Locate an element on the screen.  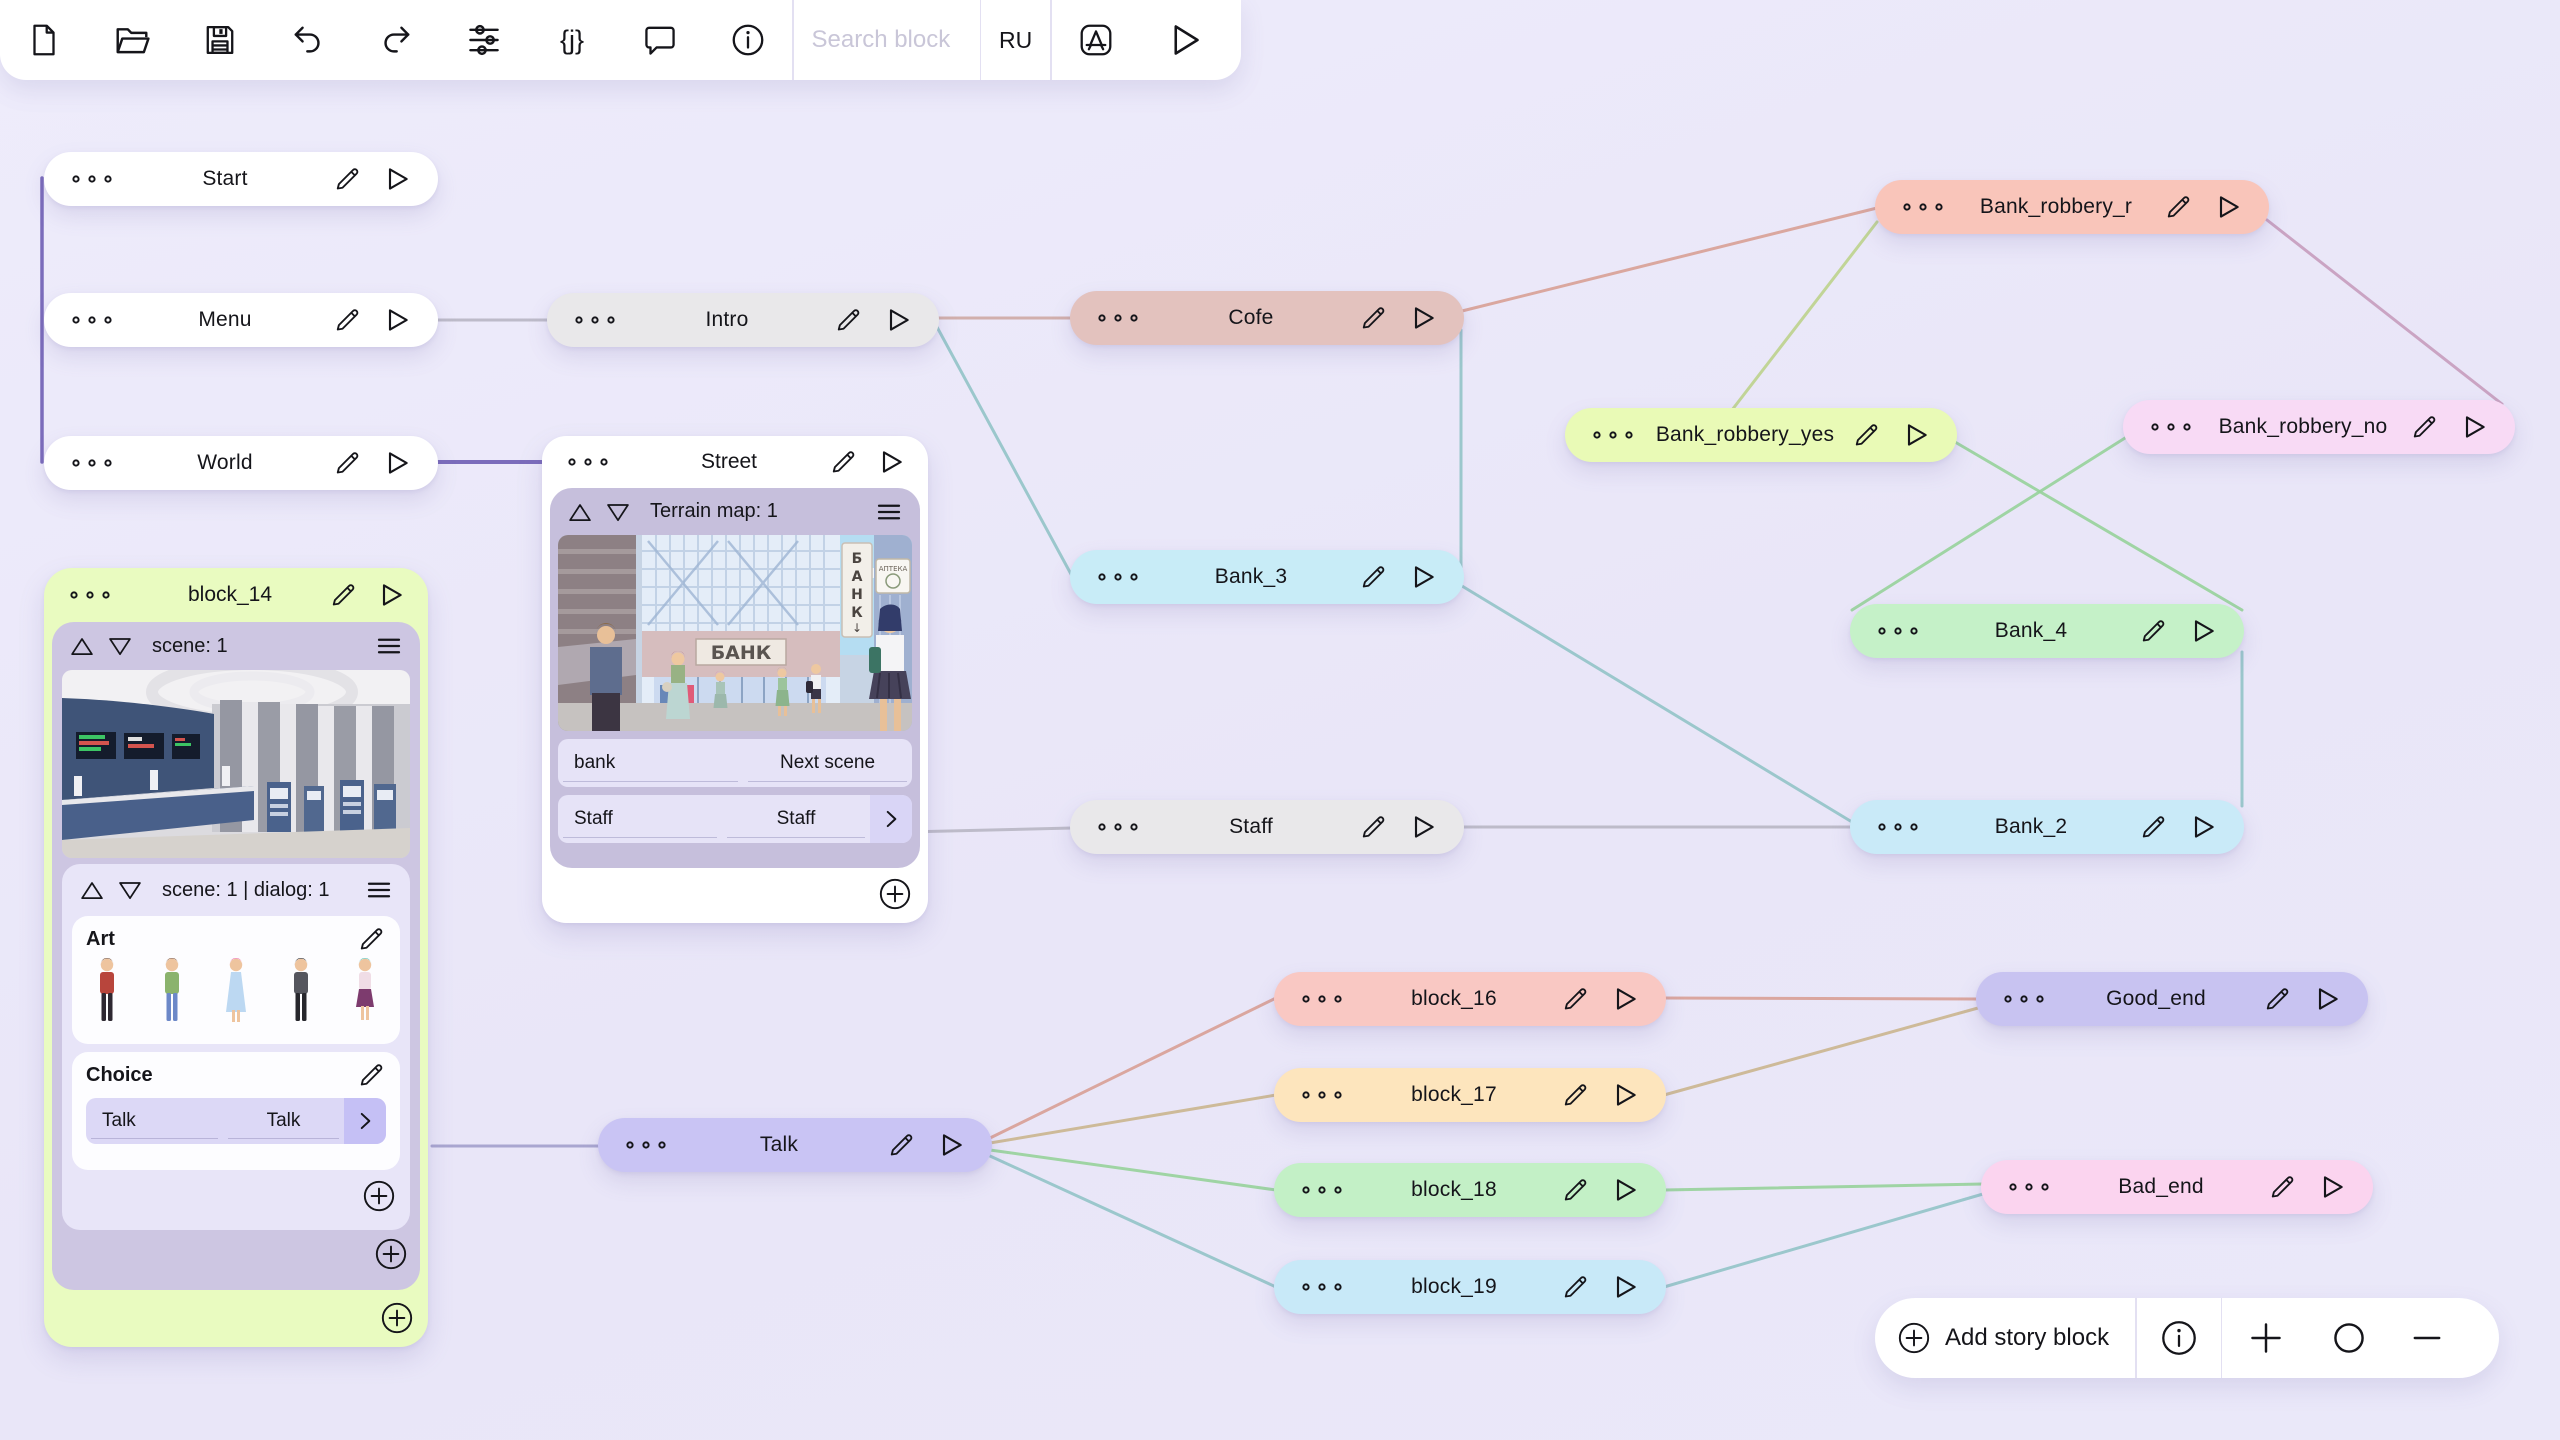
character-sprite-woman-teal-hair is located at coordinates (365, 990).